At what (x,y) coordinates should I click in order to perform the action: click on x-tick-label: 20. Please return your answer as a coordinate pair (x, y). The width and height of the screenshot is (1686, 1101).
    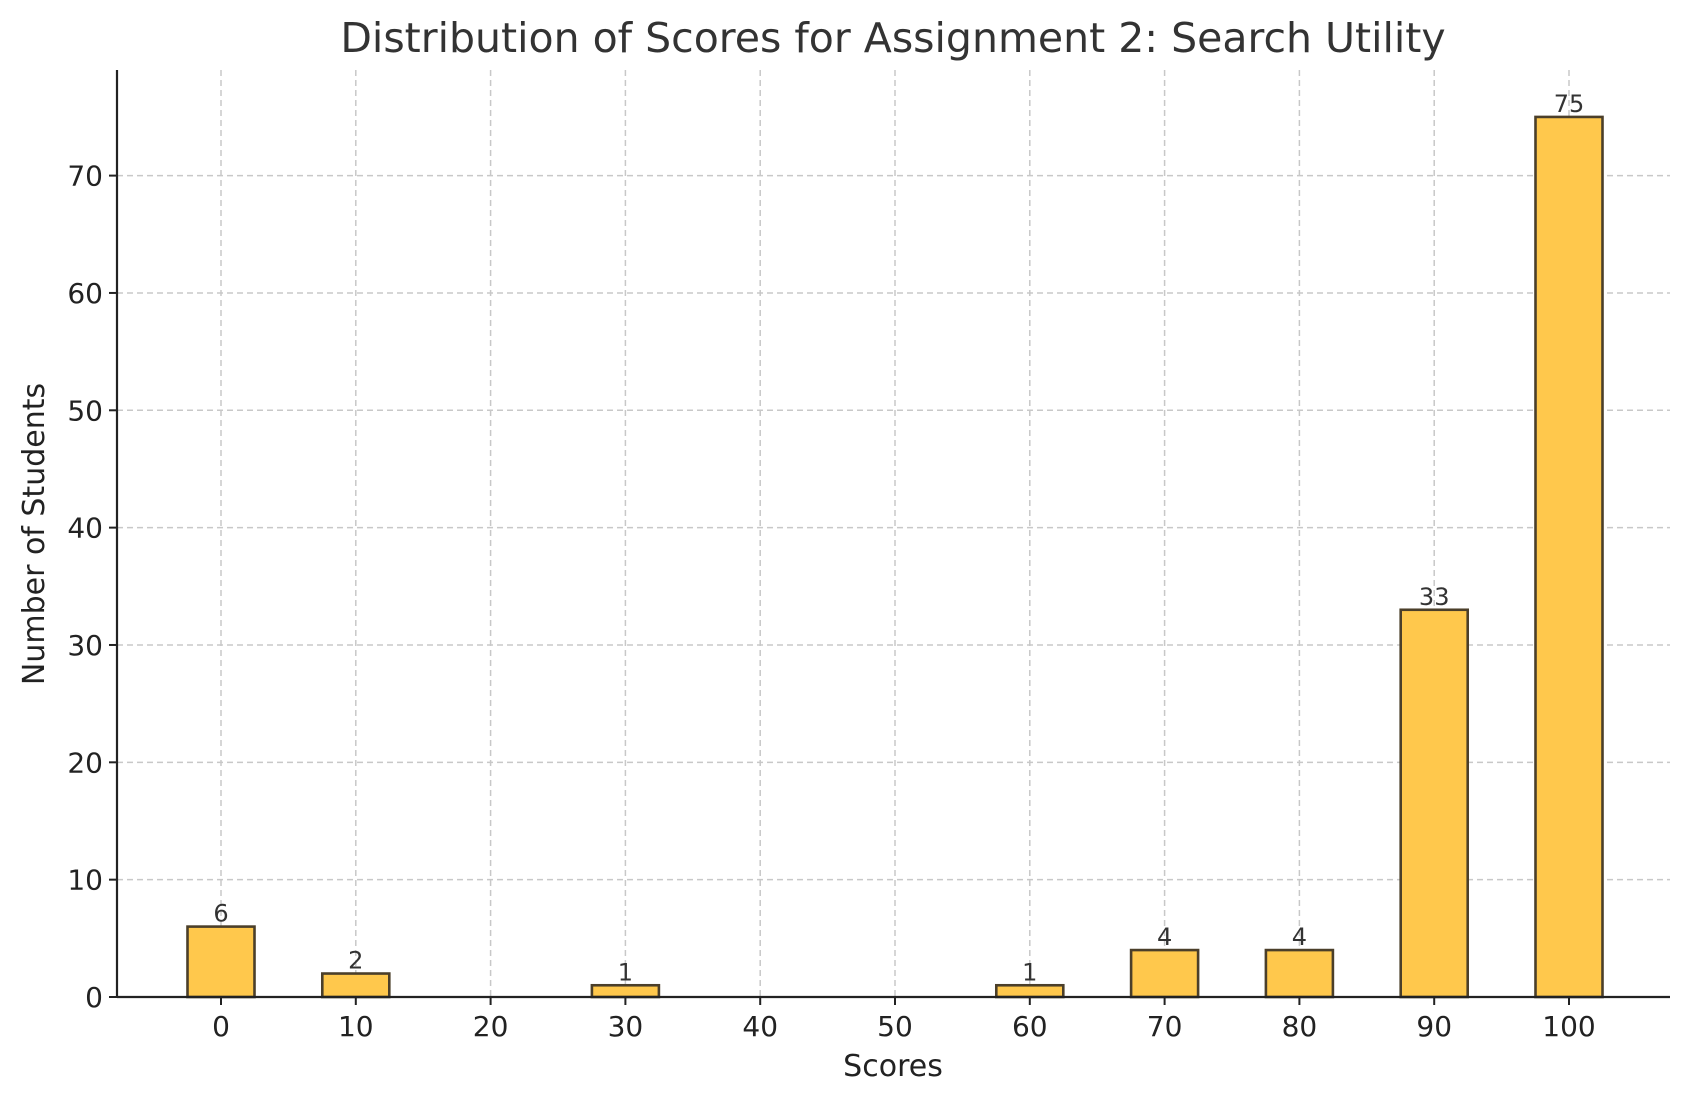
    Looking at the image, I should click on (491, 1026).